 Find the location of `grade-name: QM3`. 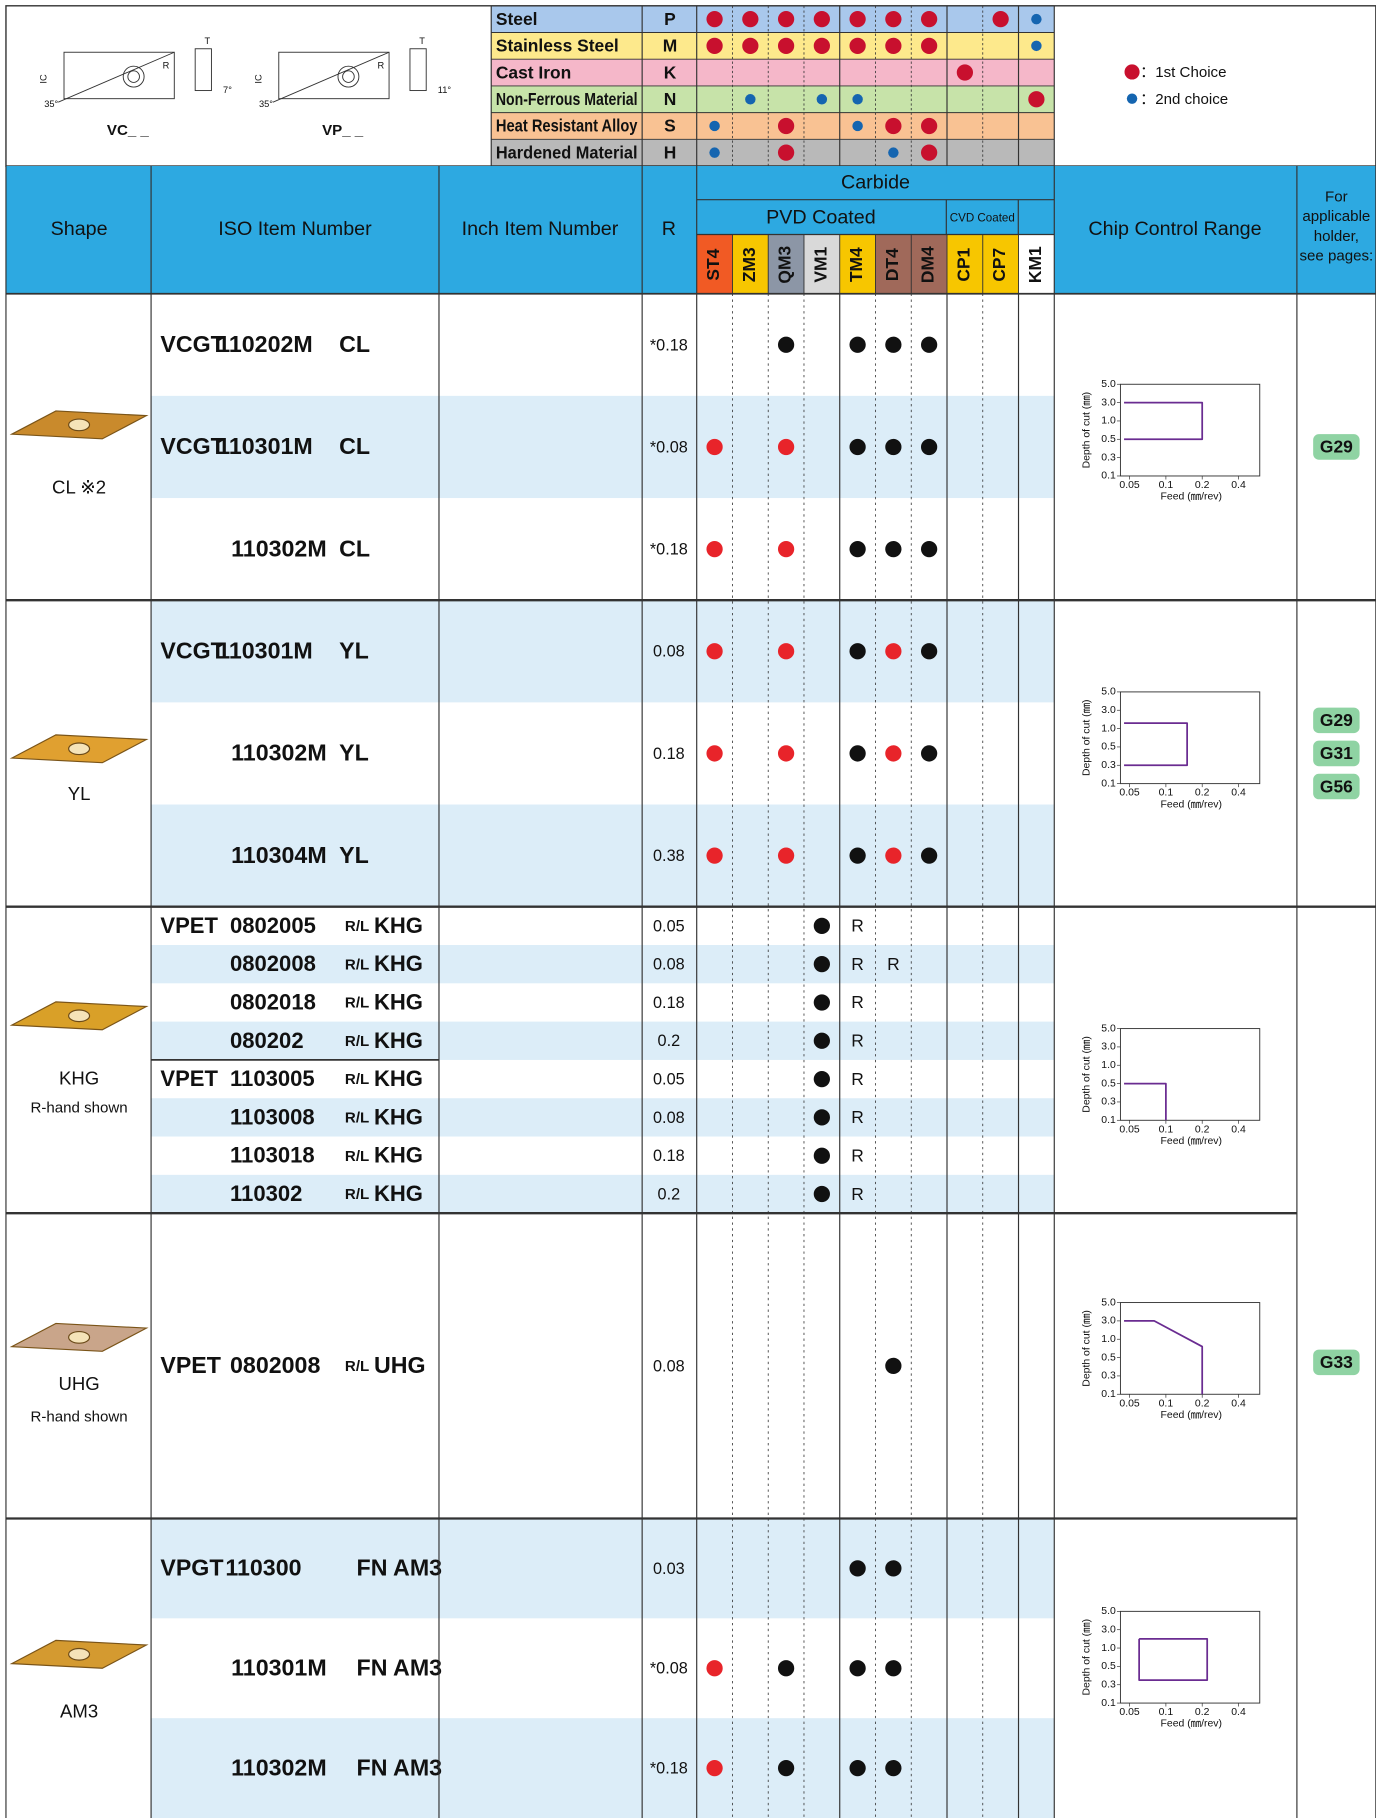

grade-name: QM3 is located at coordinates (785, 265).